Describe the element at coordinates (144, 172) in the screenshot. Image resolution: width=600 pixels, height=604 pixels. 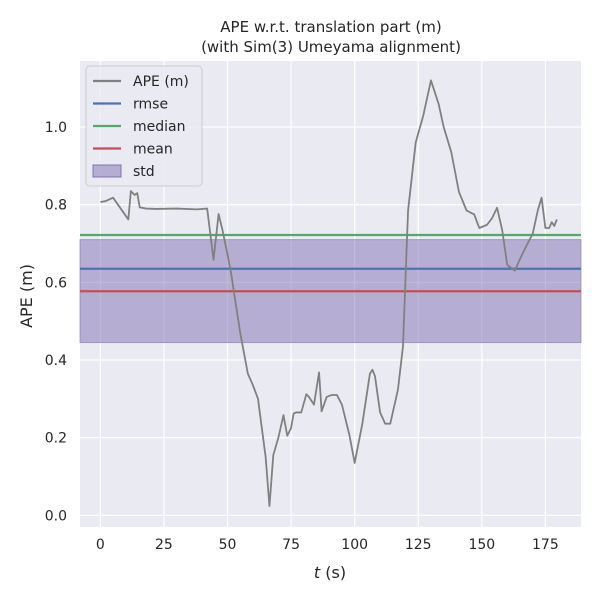
I see `legend-label: std` at that location.